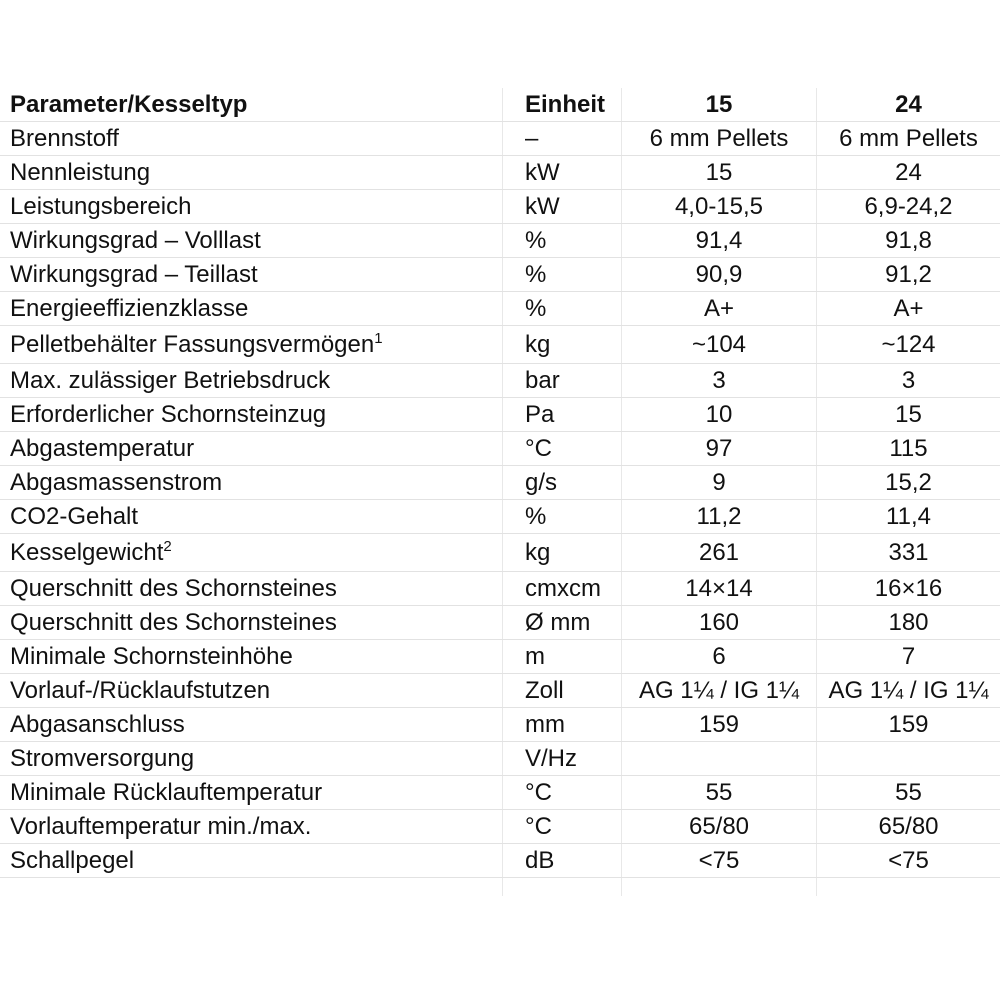 The width and height of the screenshot is (1000, 1000). What do you see at coordinates (908, 308) in the screenshot?
I see `table-cell: A+` at bounding box center [908, 308].